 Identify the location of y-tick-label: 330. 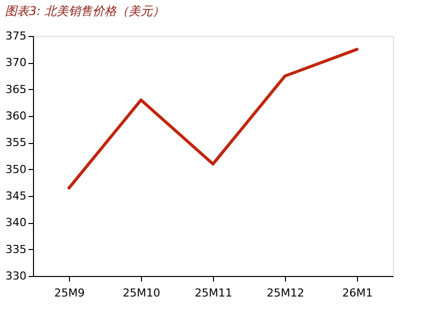
(16, 276).